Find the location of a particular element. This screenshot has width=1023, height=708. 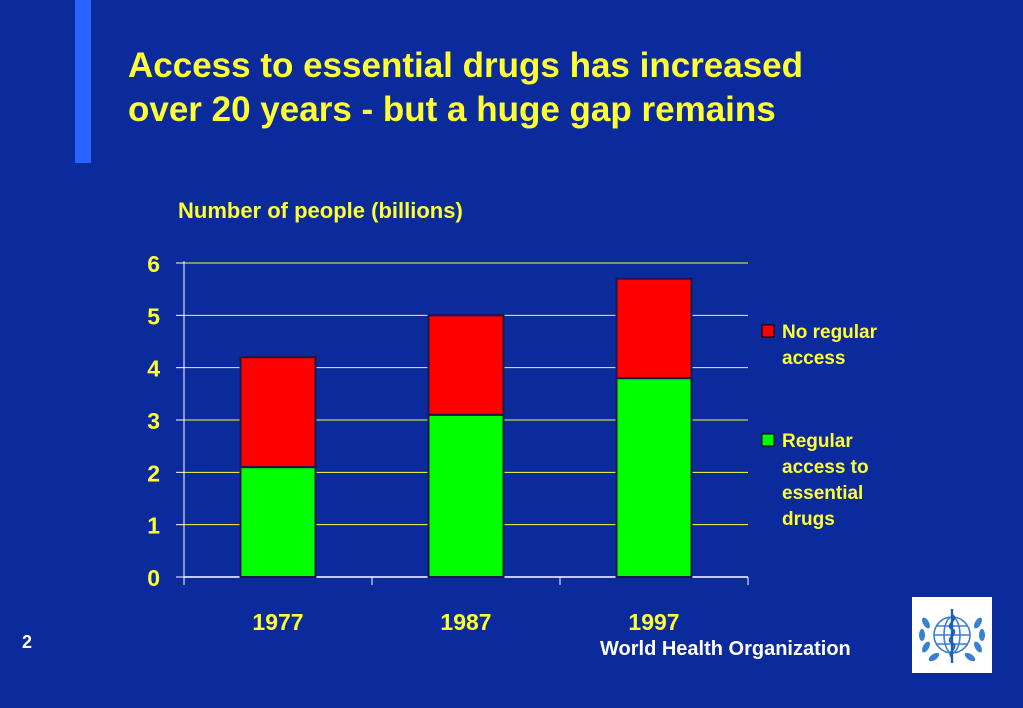

x-tick-label: 1997 is located at coordinates (653, 622).